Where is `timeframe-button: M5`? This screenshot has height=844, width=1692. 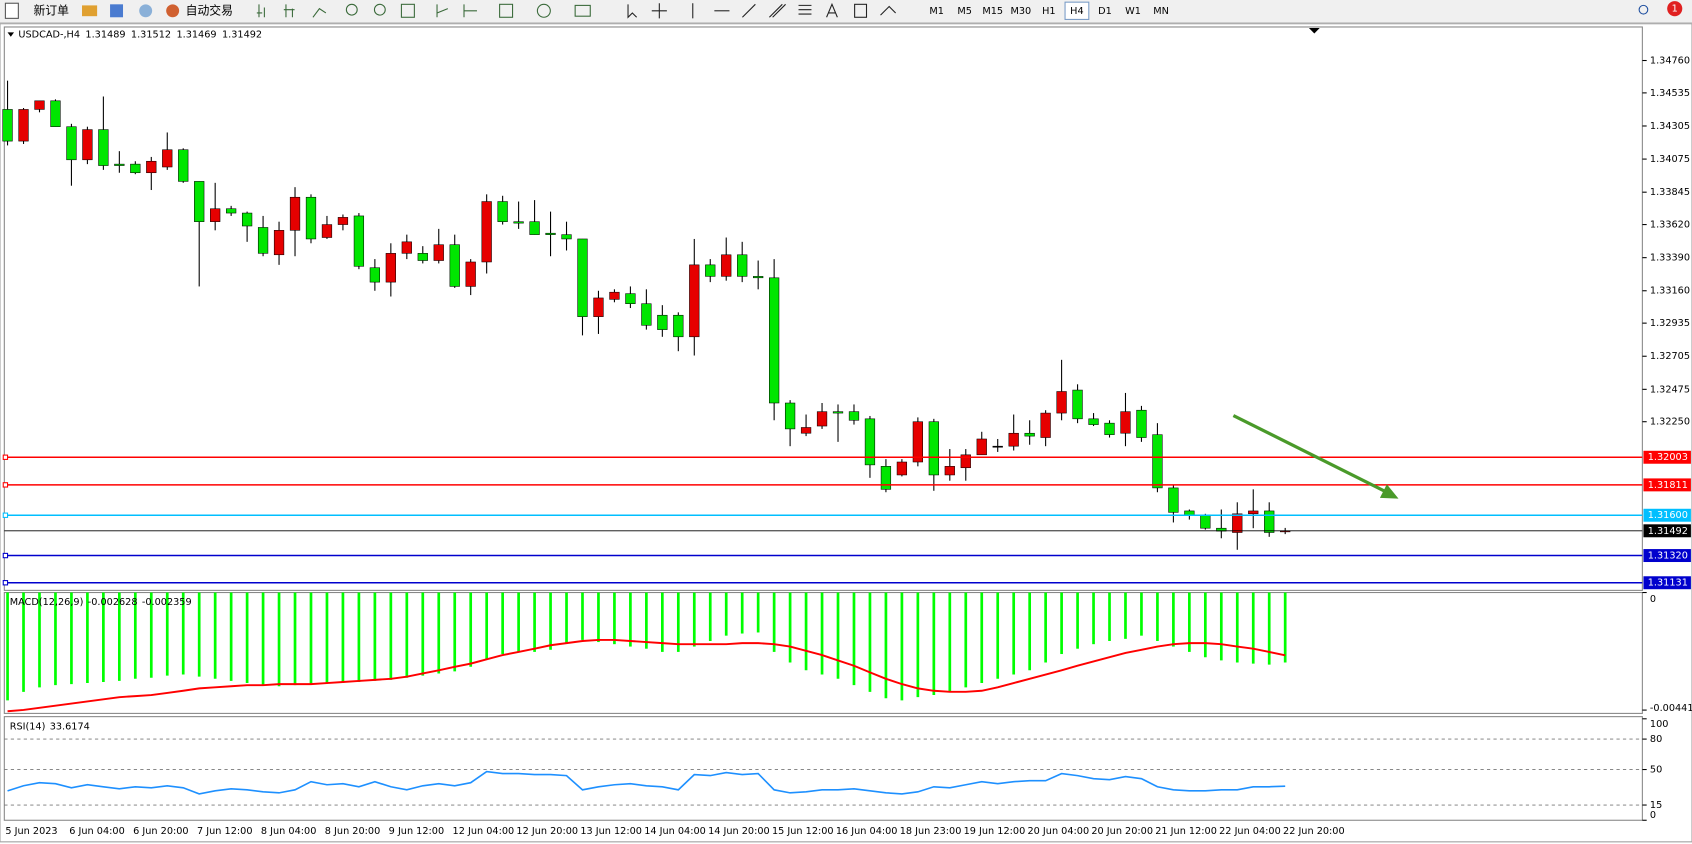
timeframe-button: M5 is located at coordinates (964, 11).